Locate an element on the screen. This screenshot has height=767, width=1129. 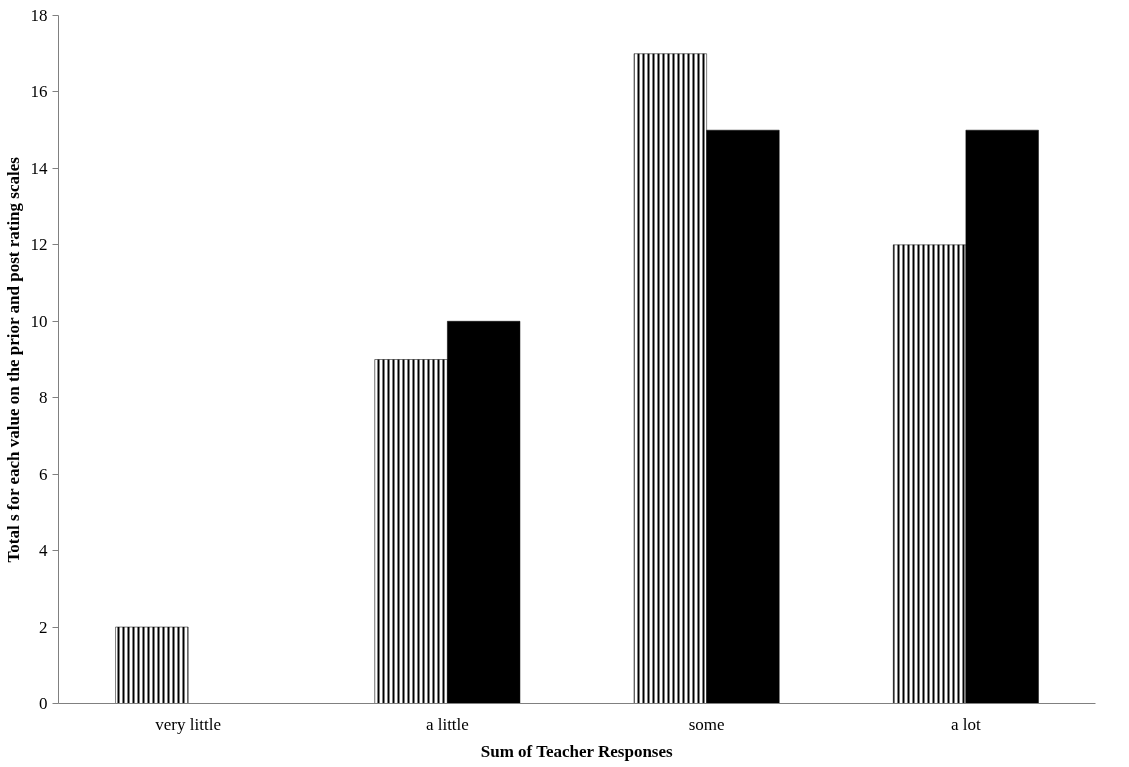
x-tick-label: very little is located at coordinates (188, 724).